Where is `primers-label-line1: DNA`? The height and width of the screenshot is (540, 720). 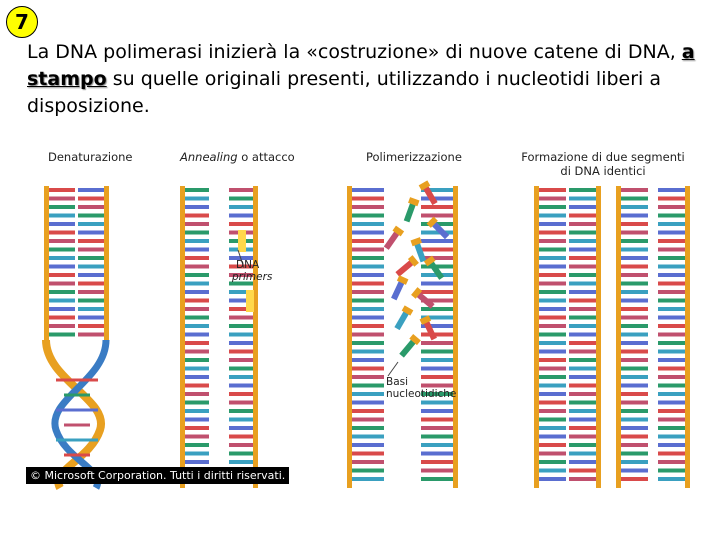
primers-label-line1: DNA is located at coordinates (248, 265).